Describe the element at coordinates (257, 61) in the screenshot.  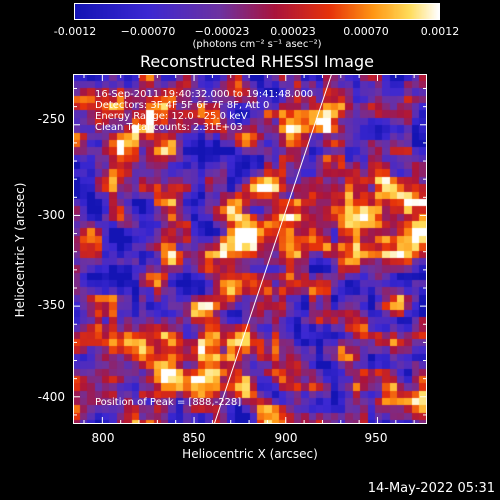
I see `plot-title: Reconstructed RHESSI Image` at that location.